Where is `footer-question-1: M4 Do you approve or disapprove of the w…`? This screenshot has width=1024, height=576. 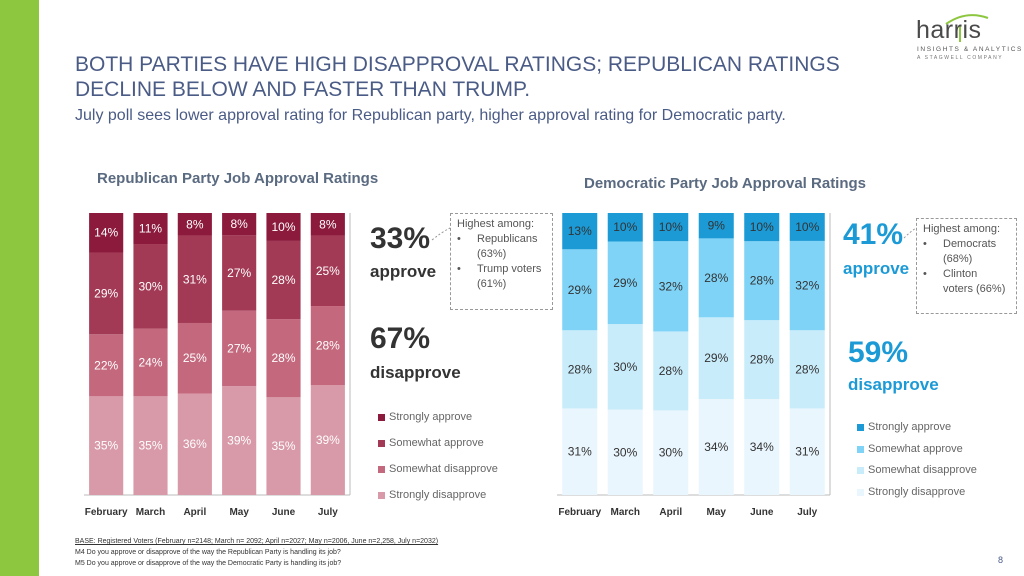
footer-question-1: M4 Do you approve or disapprove of the w… is located at coordinates (208, 552).